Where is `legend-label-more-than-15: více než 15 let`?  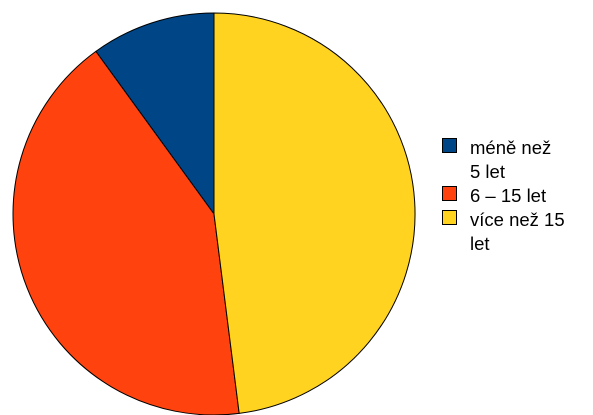 legend-label-more-than-15: více než 15 let is located at coordinates (517, 231).